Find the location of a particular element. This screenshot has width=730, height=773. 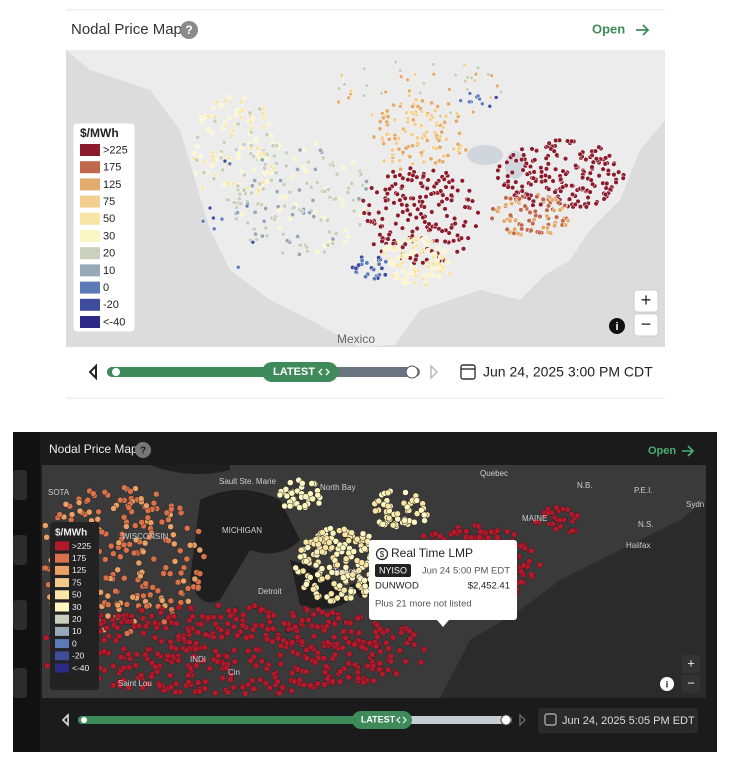

slider-start is located at coordinates (116, 372).